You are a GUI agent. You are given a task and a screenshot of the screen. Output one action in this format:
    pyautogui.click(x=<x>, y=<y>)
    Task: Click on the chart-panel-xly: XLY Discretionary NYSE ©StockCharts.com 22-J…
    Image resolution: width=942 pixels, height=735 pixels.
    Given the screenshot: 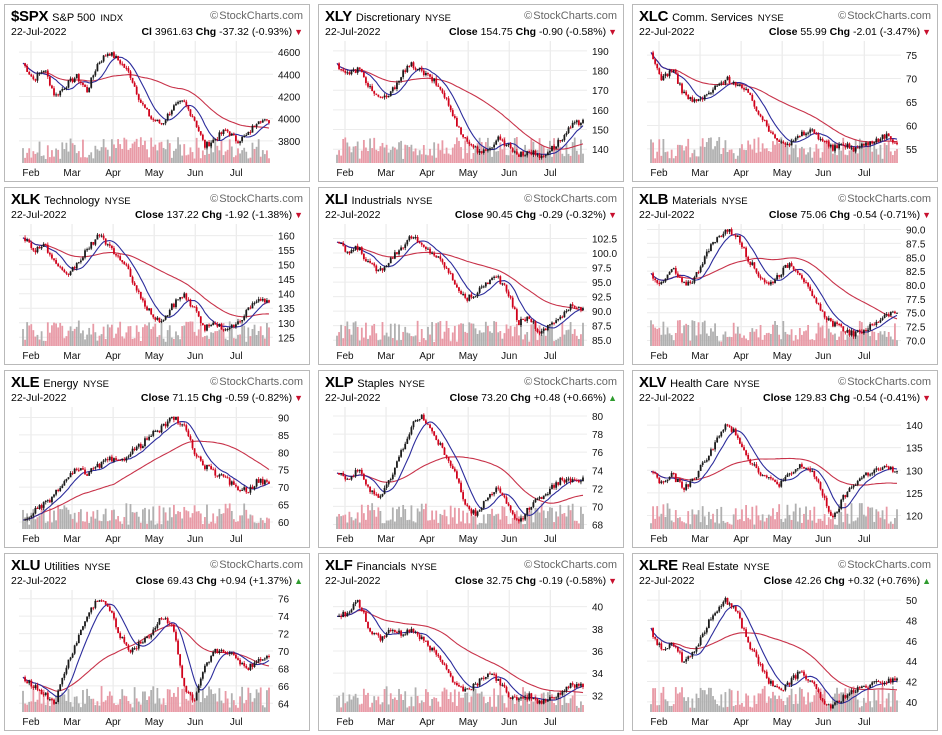 What is the action you would take?
    pyautogui.click(x=471, y=93)
    